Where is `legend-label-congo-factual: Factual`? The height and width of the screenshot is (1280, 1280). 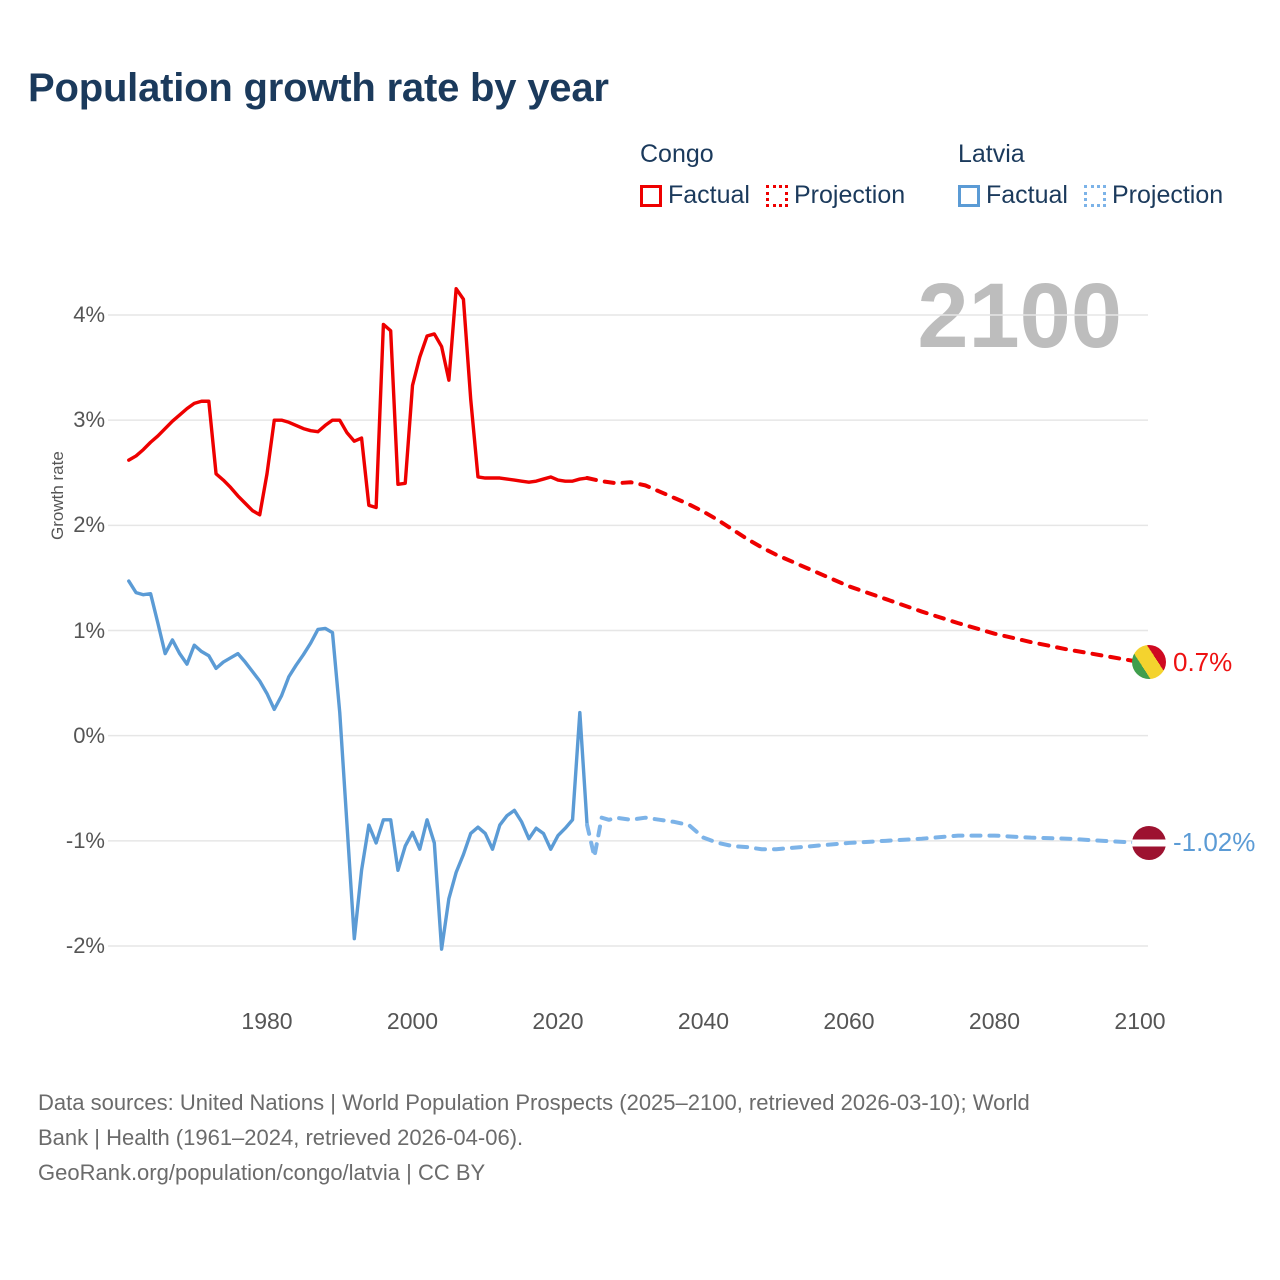 legend-label-congo-factual: Factual is located at coordinates (709, 195).